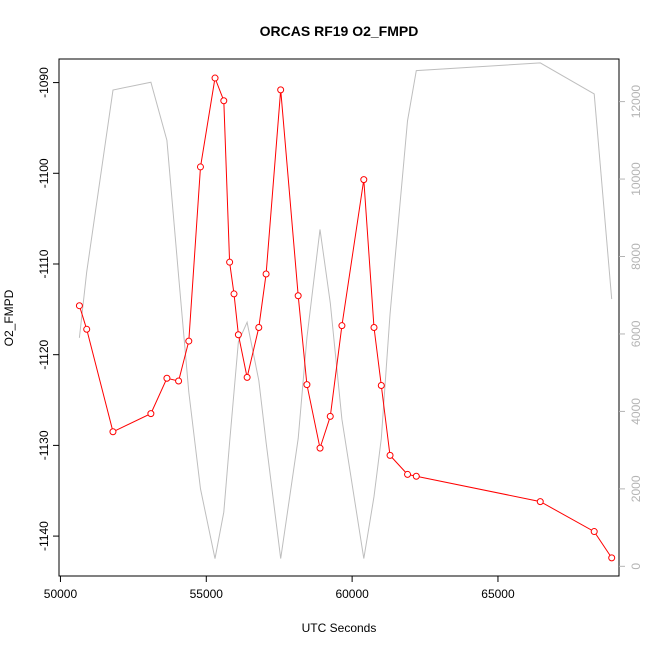  What do you see at coordinates (339, 628) in the screenshot?
I see `x-axis-label: UTC Seconds` at bounding box center [339, 628].